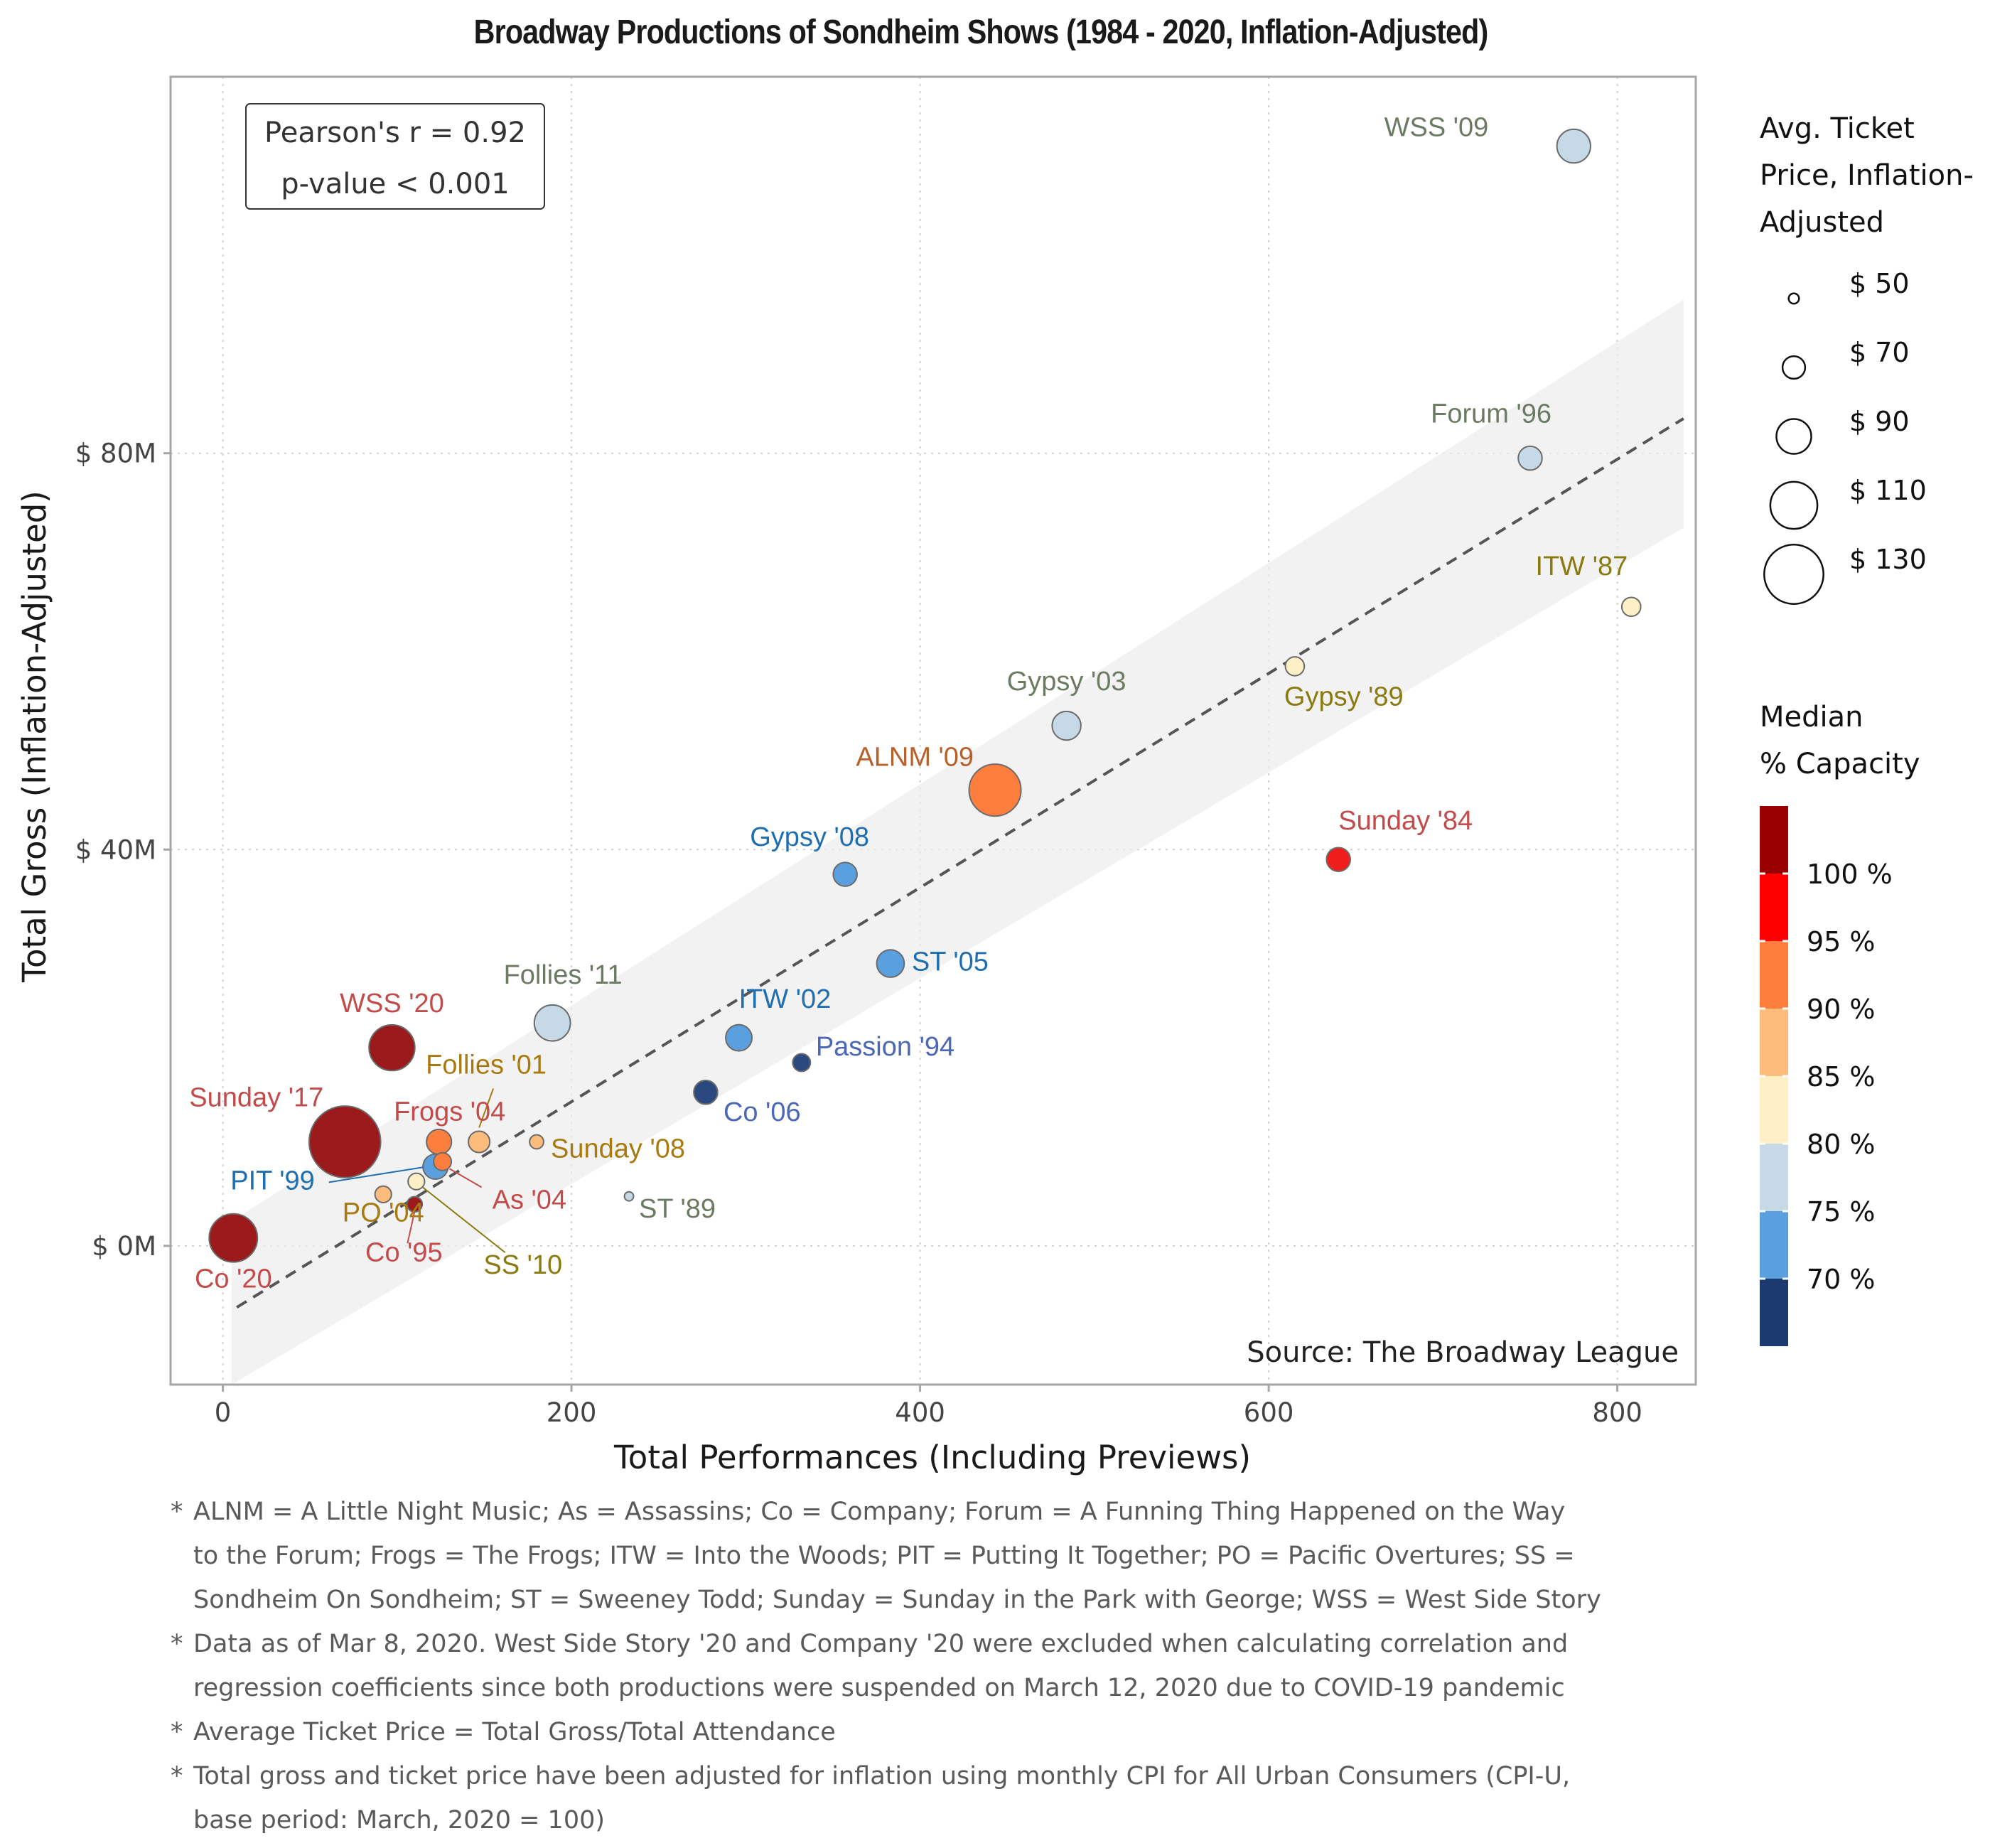  What do you see at coordinates (1842, 1279) in the screenshot?
I see `color-legend-label: 70 %` at bounding box center [1842, 1279].